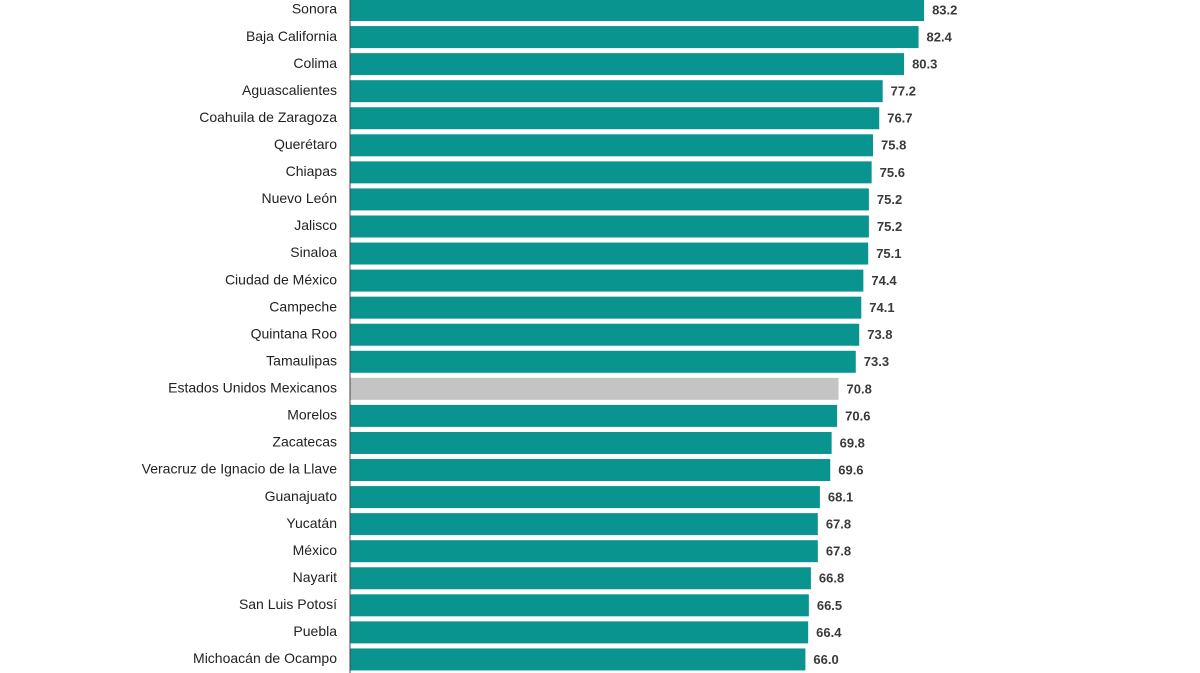 The width and height of the screenshot is (1200, 673). Describe the element at coordinates (312, 415) in the screenshot. I see `category-label-morelos: Morelos` at that location.